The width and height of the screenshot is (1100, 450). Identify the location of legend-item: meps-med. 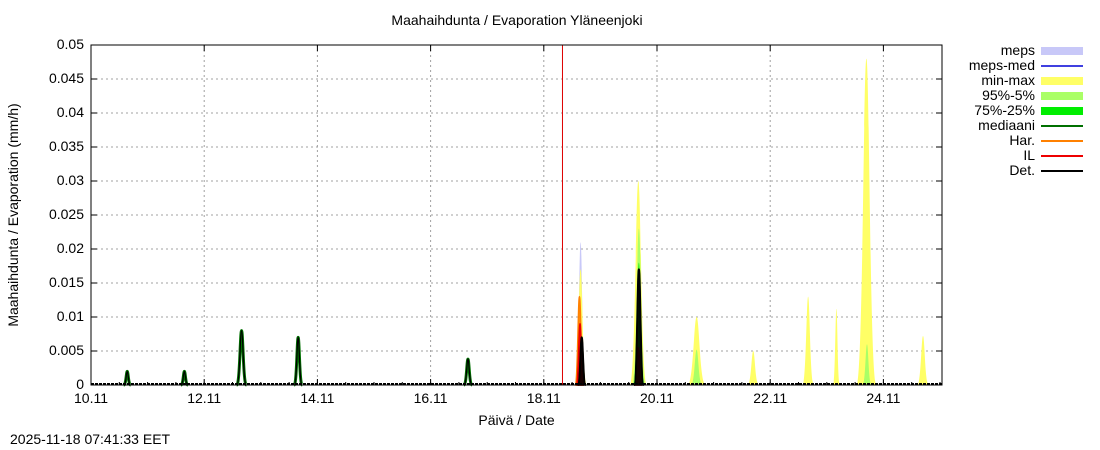
(1020, 65).